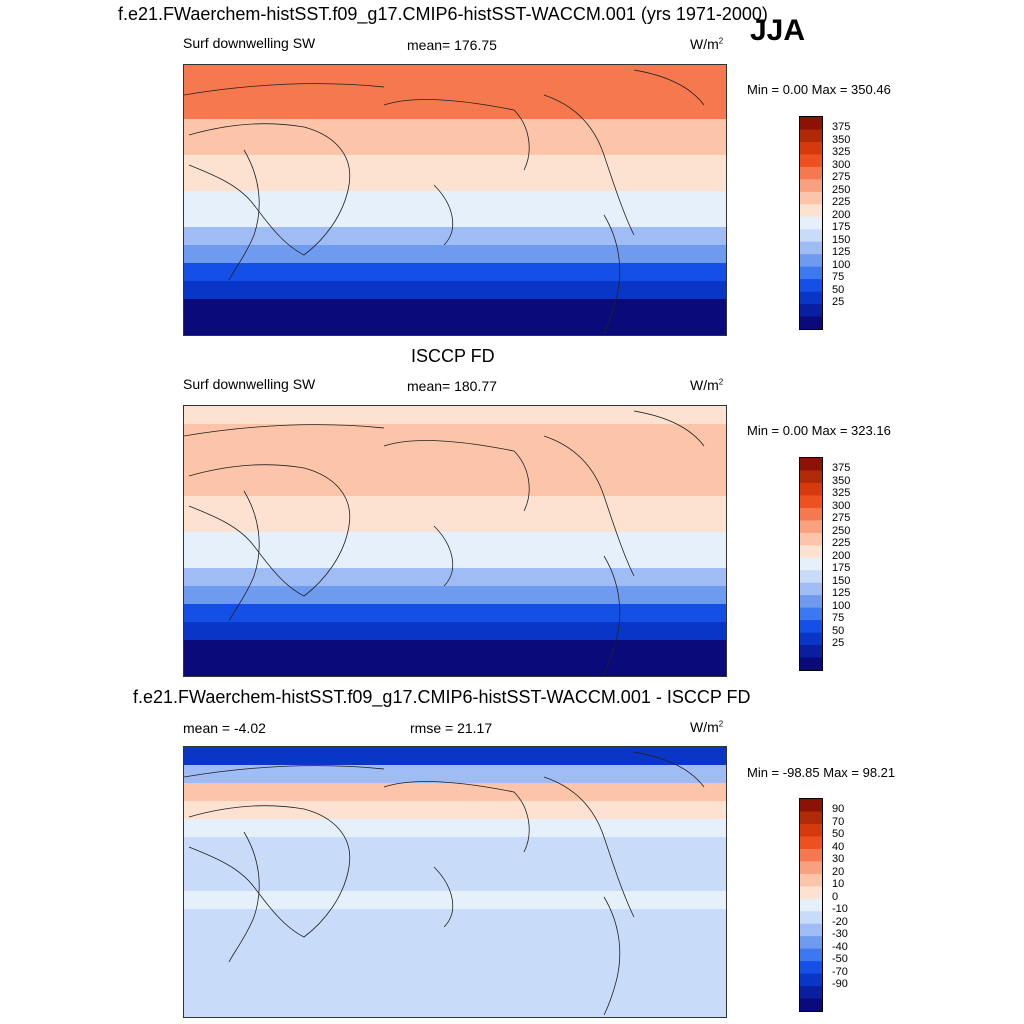 The image size is (1024, 1024). I want to click on colorbar-tick-label: 350, so click(841, 139).